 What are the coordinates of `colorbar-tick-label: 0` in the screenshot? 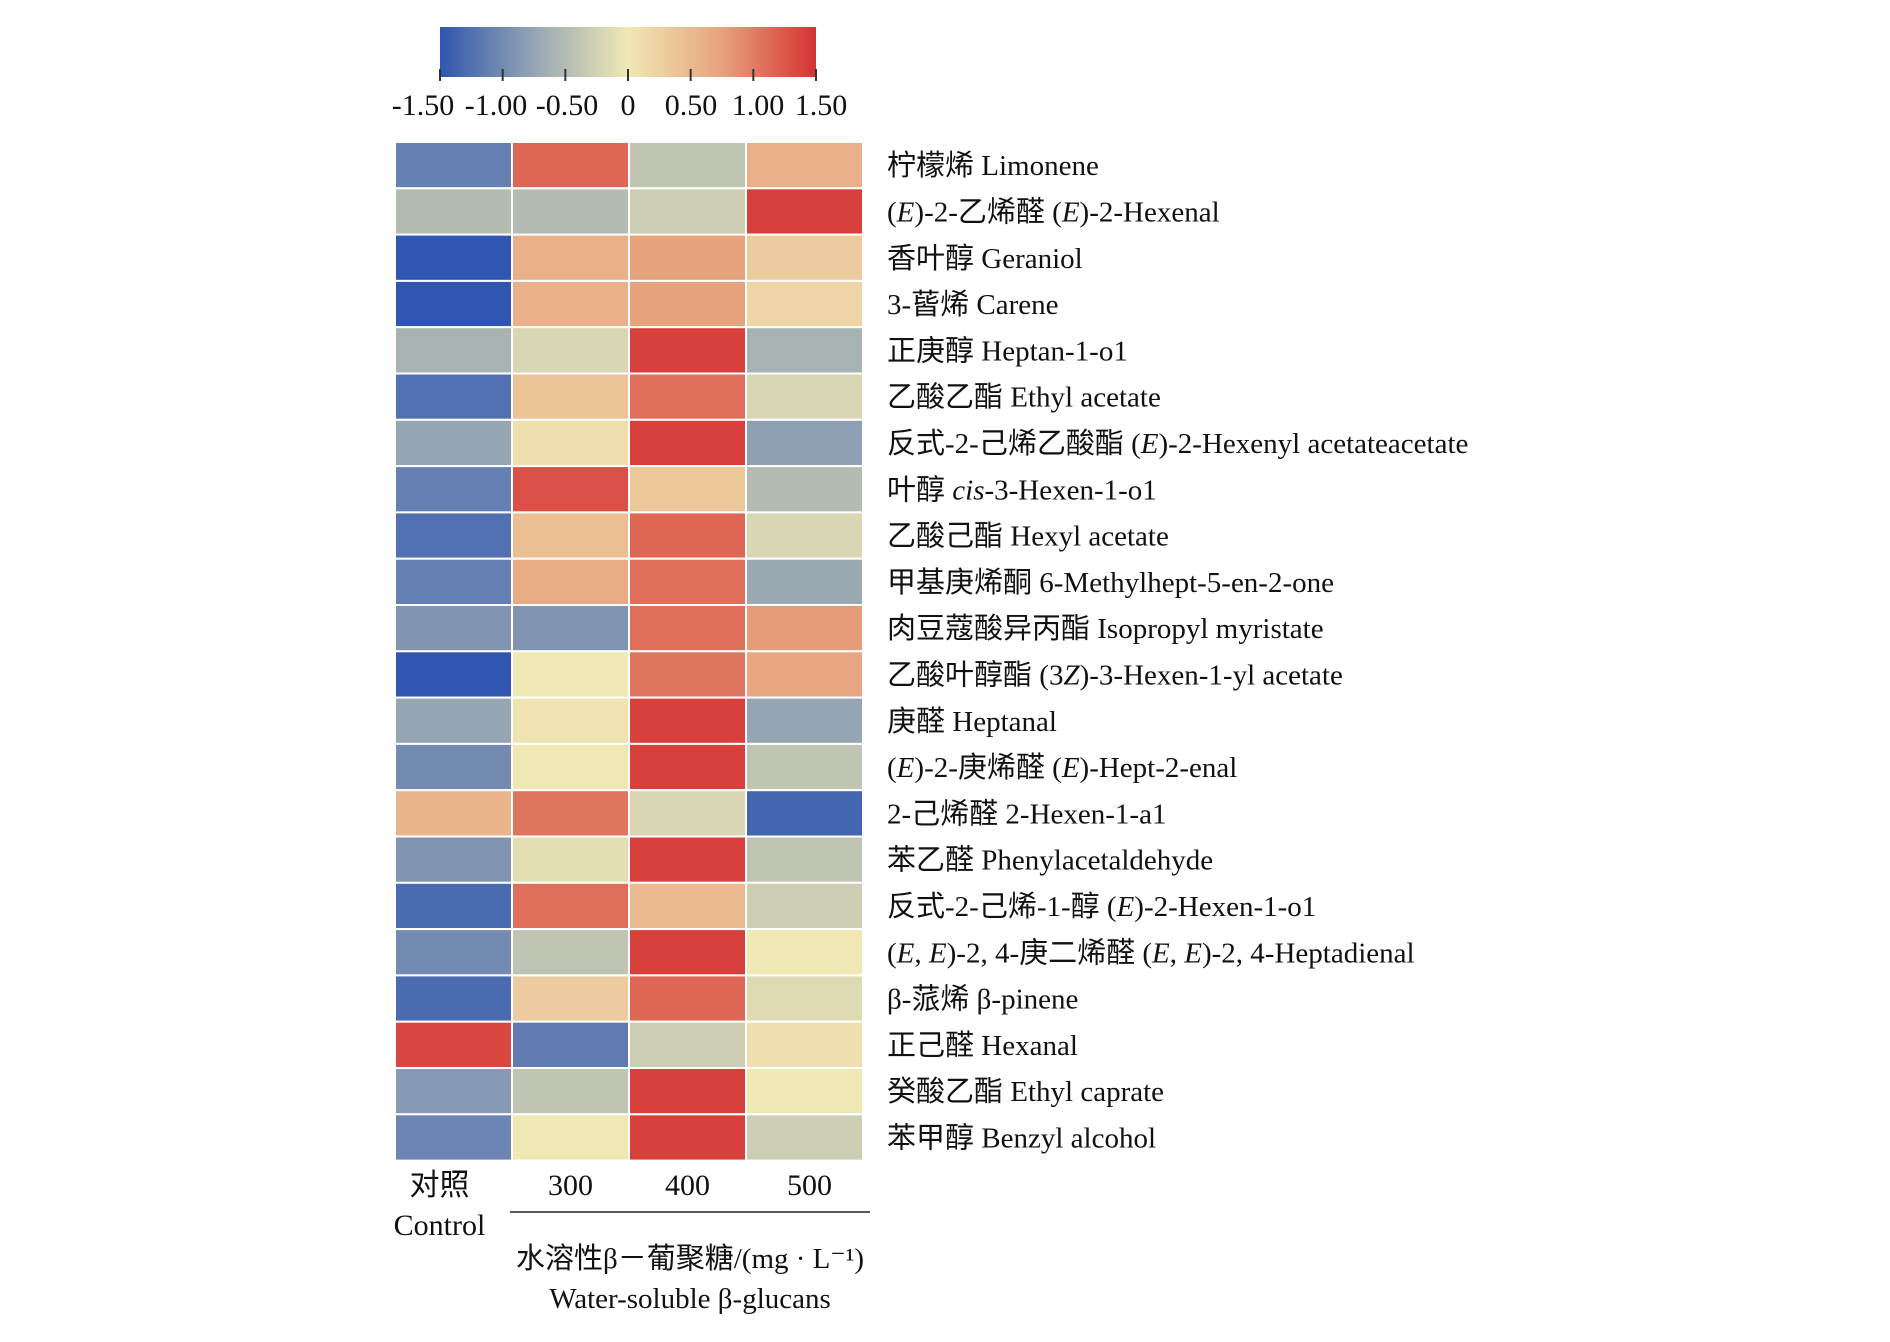 It's located at (628, 105).